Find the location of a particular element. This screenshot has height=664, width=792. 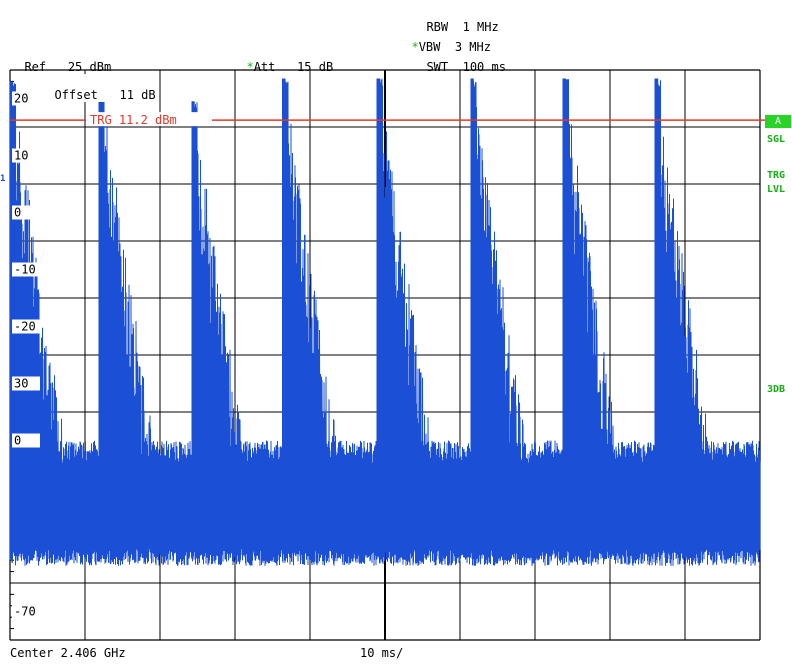

rbw-readout: RBW 1 MHz is located at coordinates (455, 20).